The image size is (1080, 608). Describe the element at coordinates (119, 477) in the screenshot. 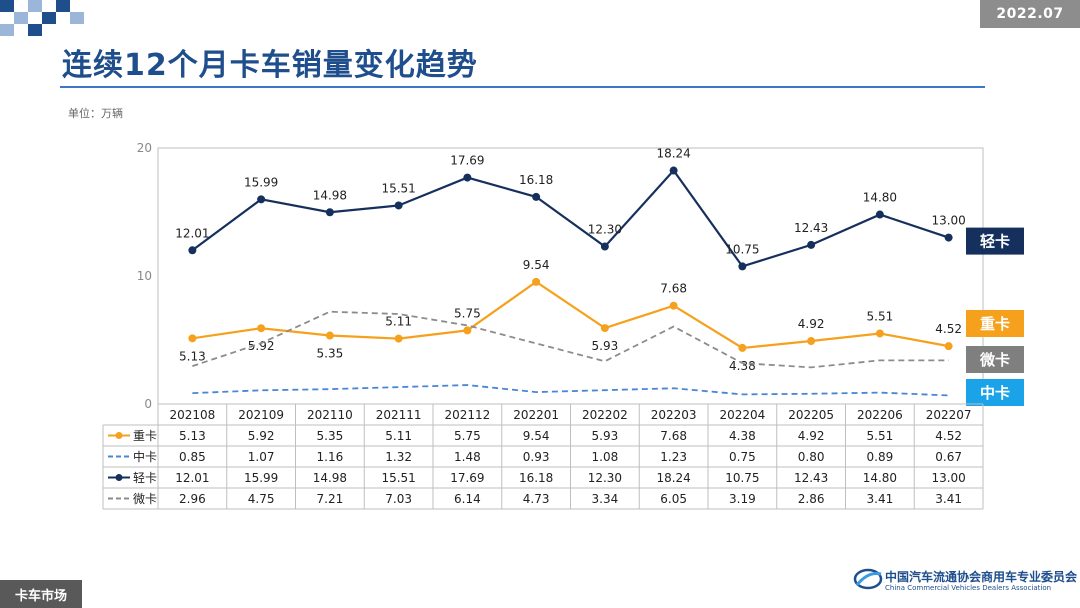

I see `legend-marker` at that location.